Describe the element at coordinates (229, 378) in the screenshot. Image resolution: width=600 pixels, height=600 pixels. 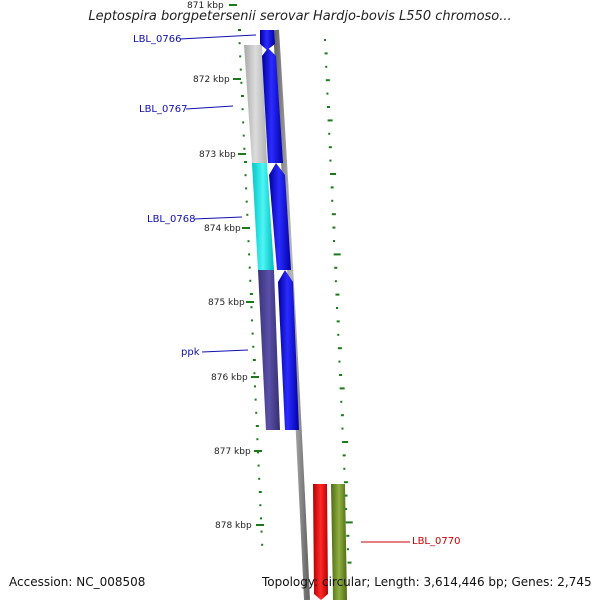
I see `tick-label: 876 kbp` at that location.